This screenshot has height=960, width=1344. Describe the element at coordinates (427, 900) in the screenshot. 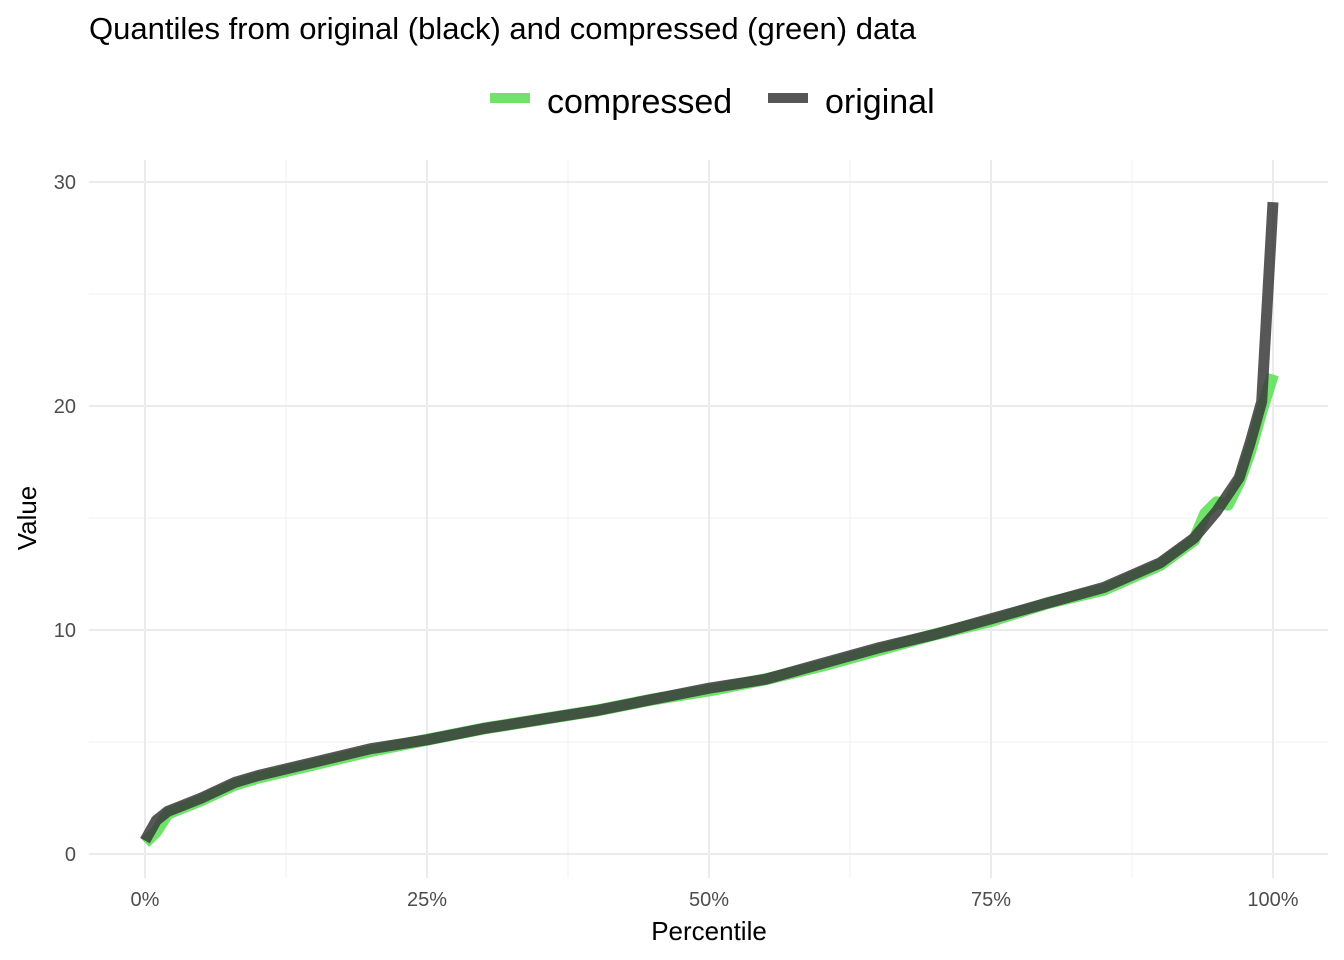

I see `x-tick-label: 25%` at that location.